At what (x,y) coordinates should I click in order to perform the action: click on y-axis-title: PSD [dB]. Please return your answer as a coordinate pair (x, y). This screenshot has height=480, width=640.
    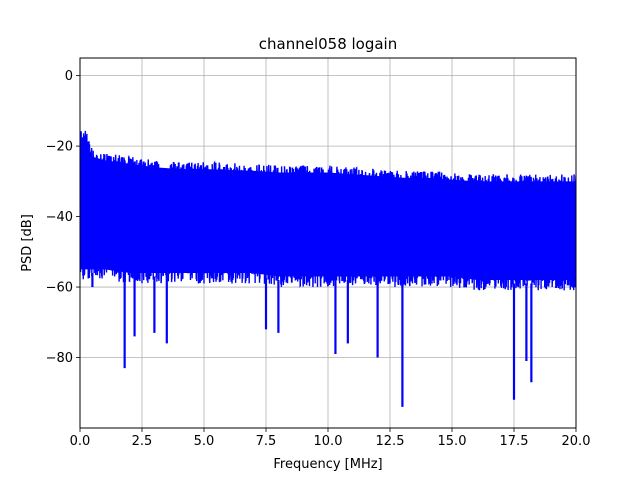
    Looking at the image, I should click on (27, 243).